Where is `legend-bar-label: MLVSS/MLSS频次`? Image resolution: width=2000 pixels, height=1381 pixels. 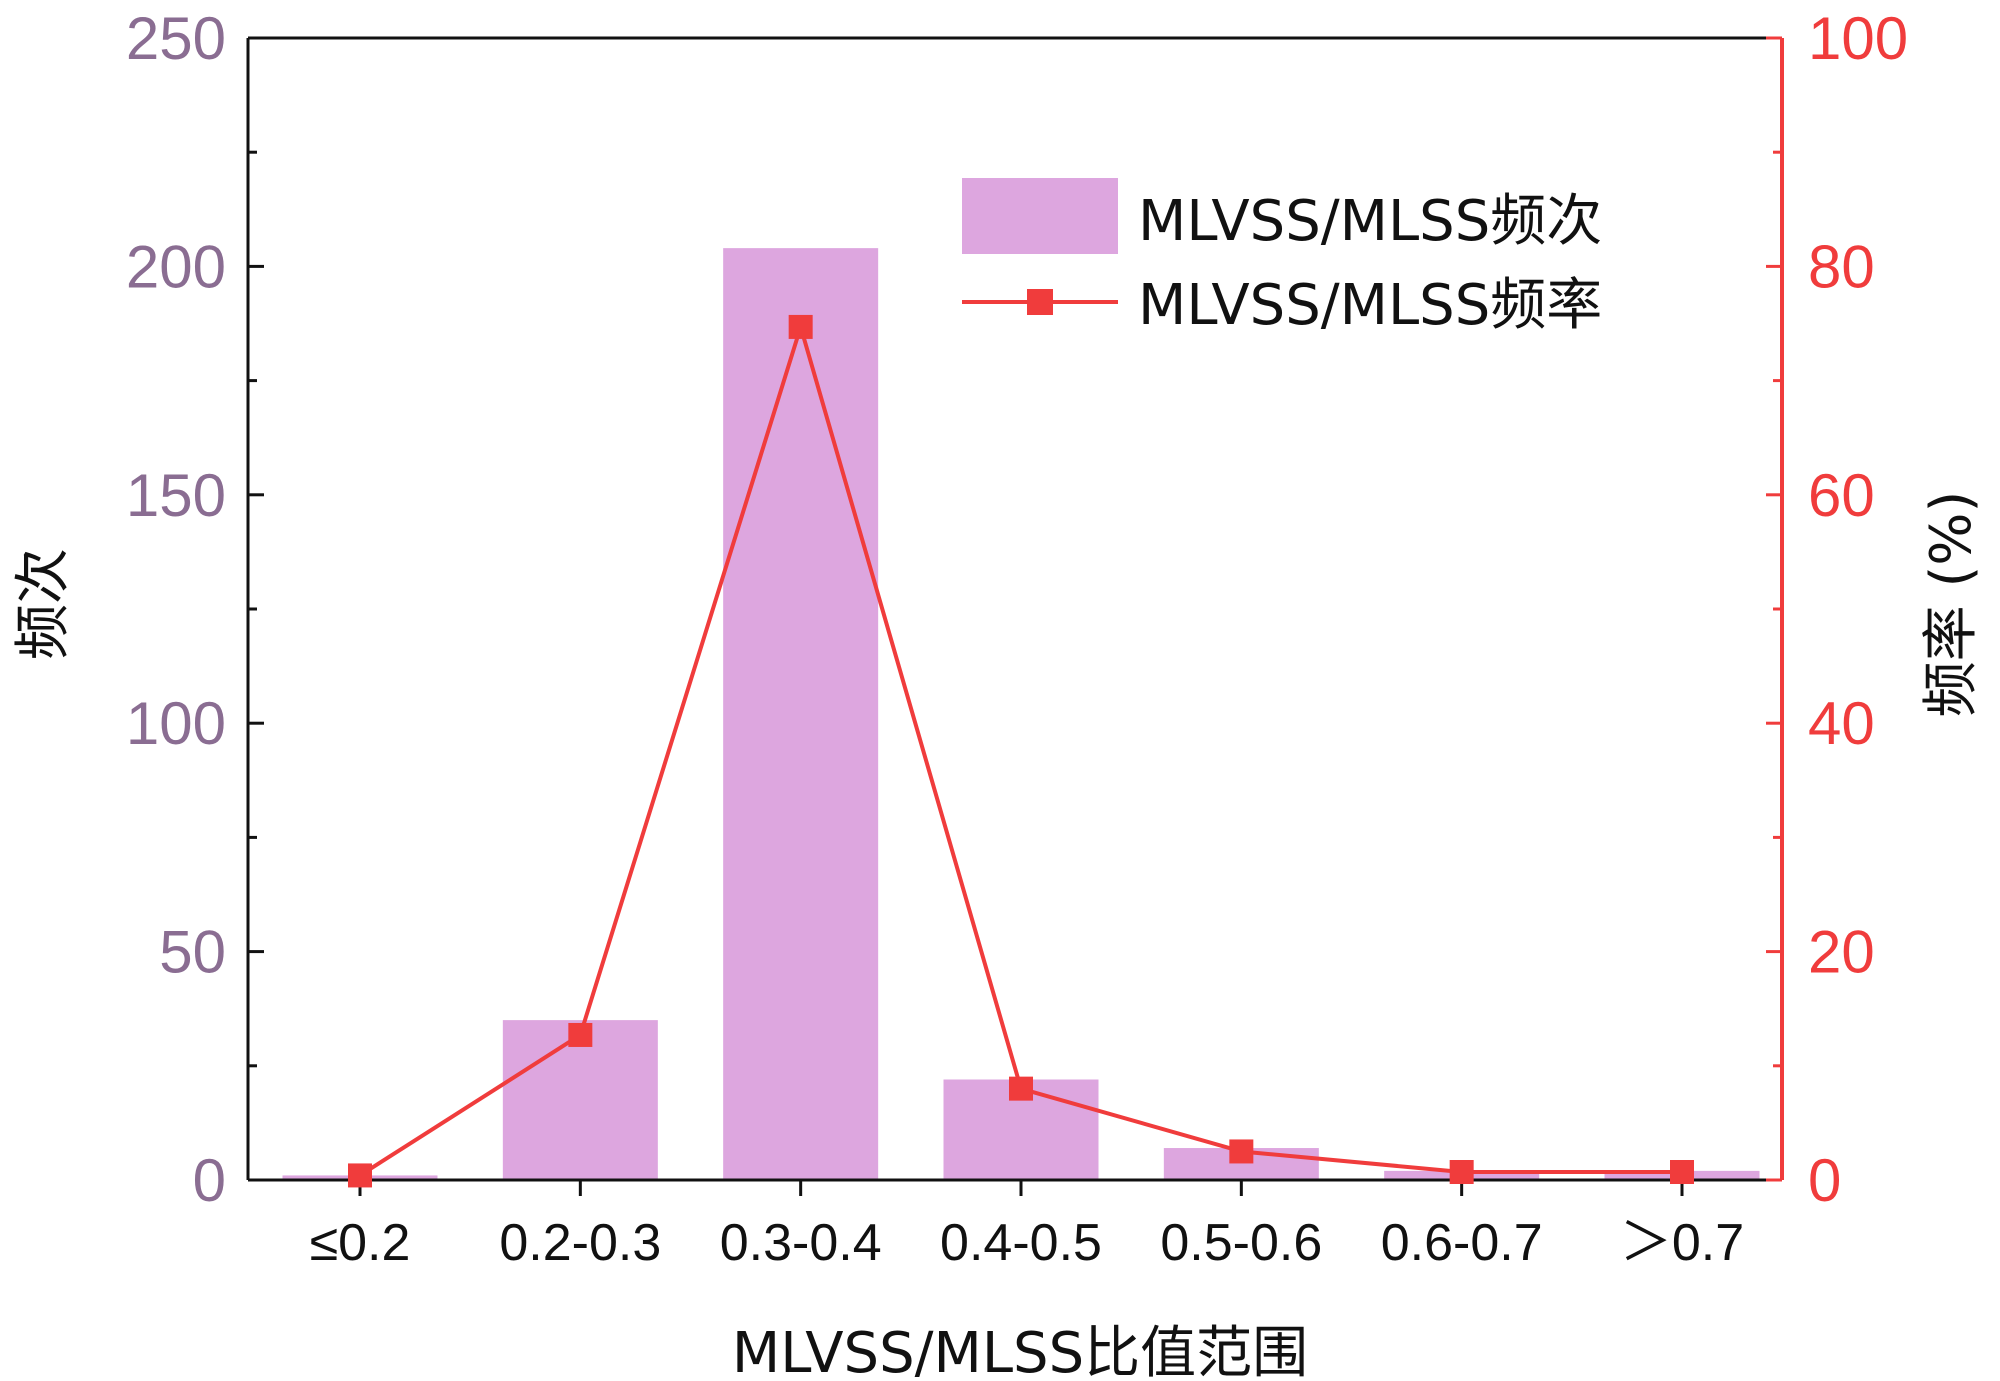 legend-bar-label: MLVSS/MLSS频次 is located at coordinates (1370, 221).